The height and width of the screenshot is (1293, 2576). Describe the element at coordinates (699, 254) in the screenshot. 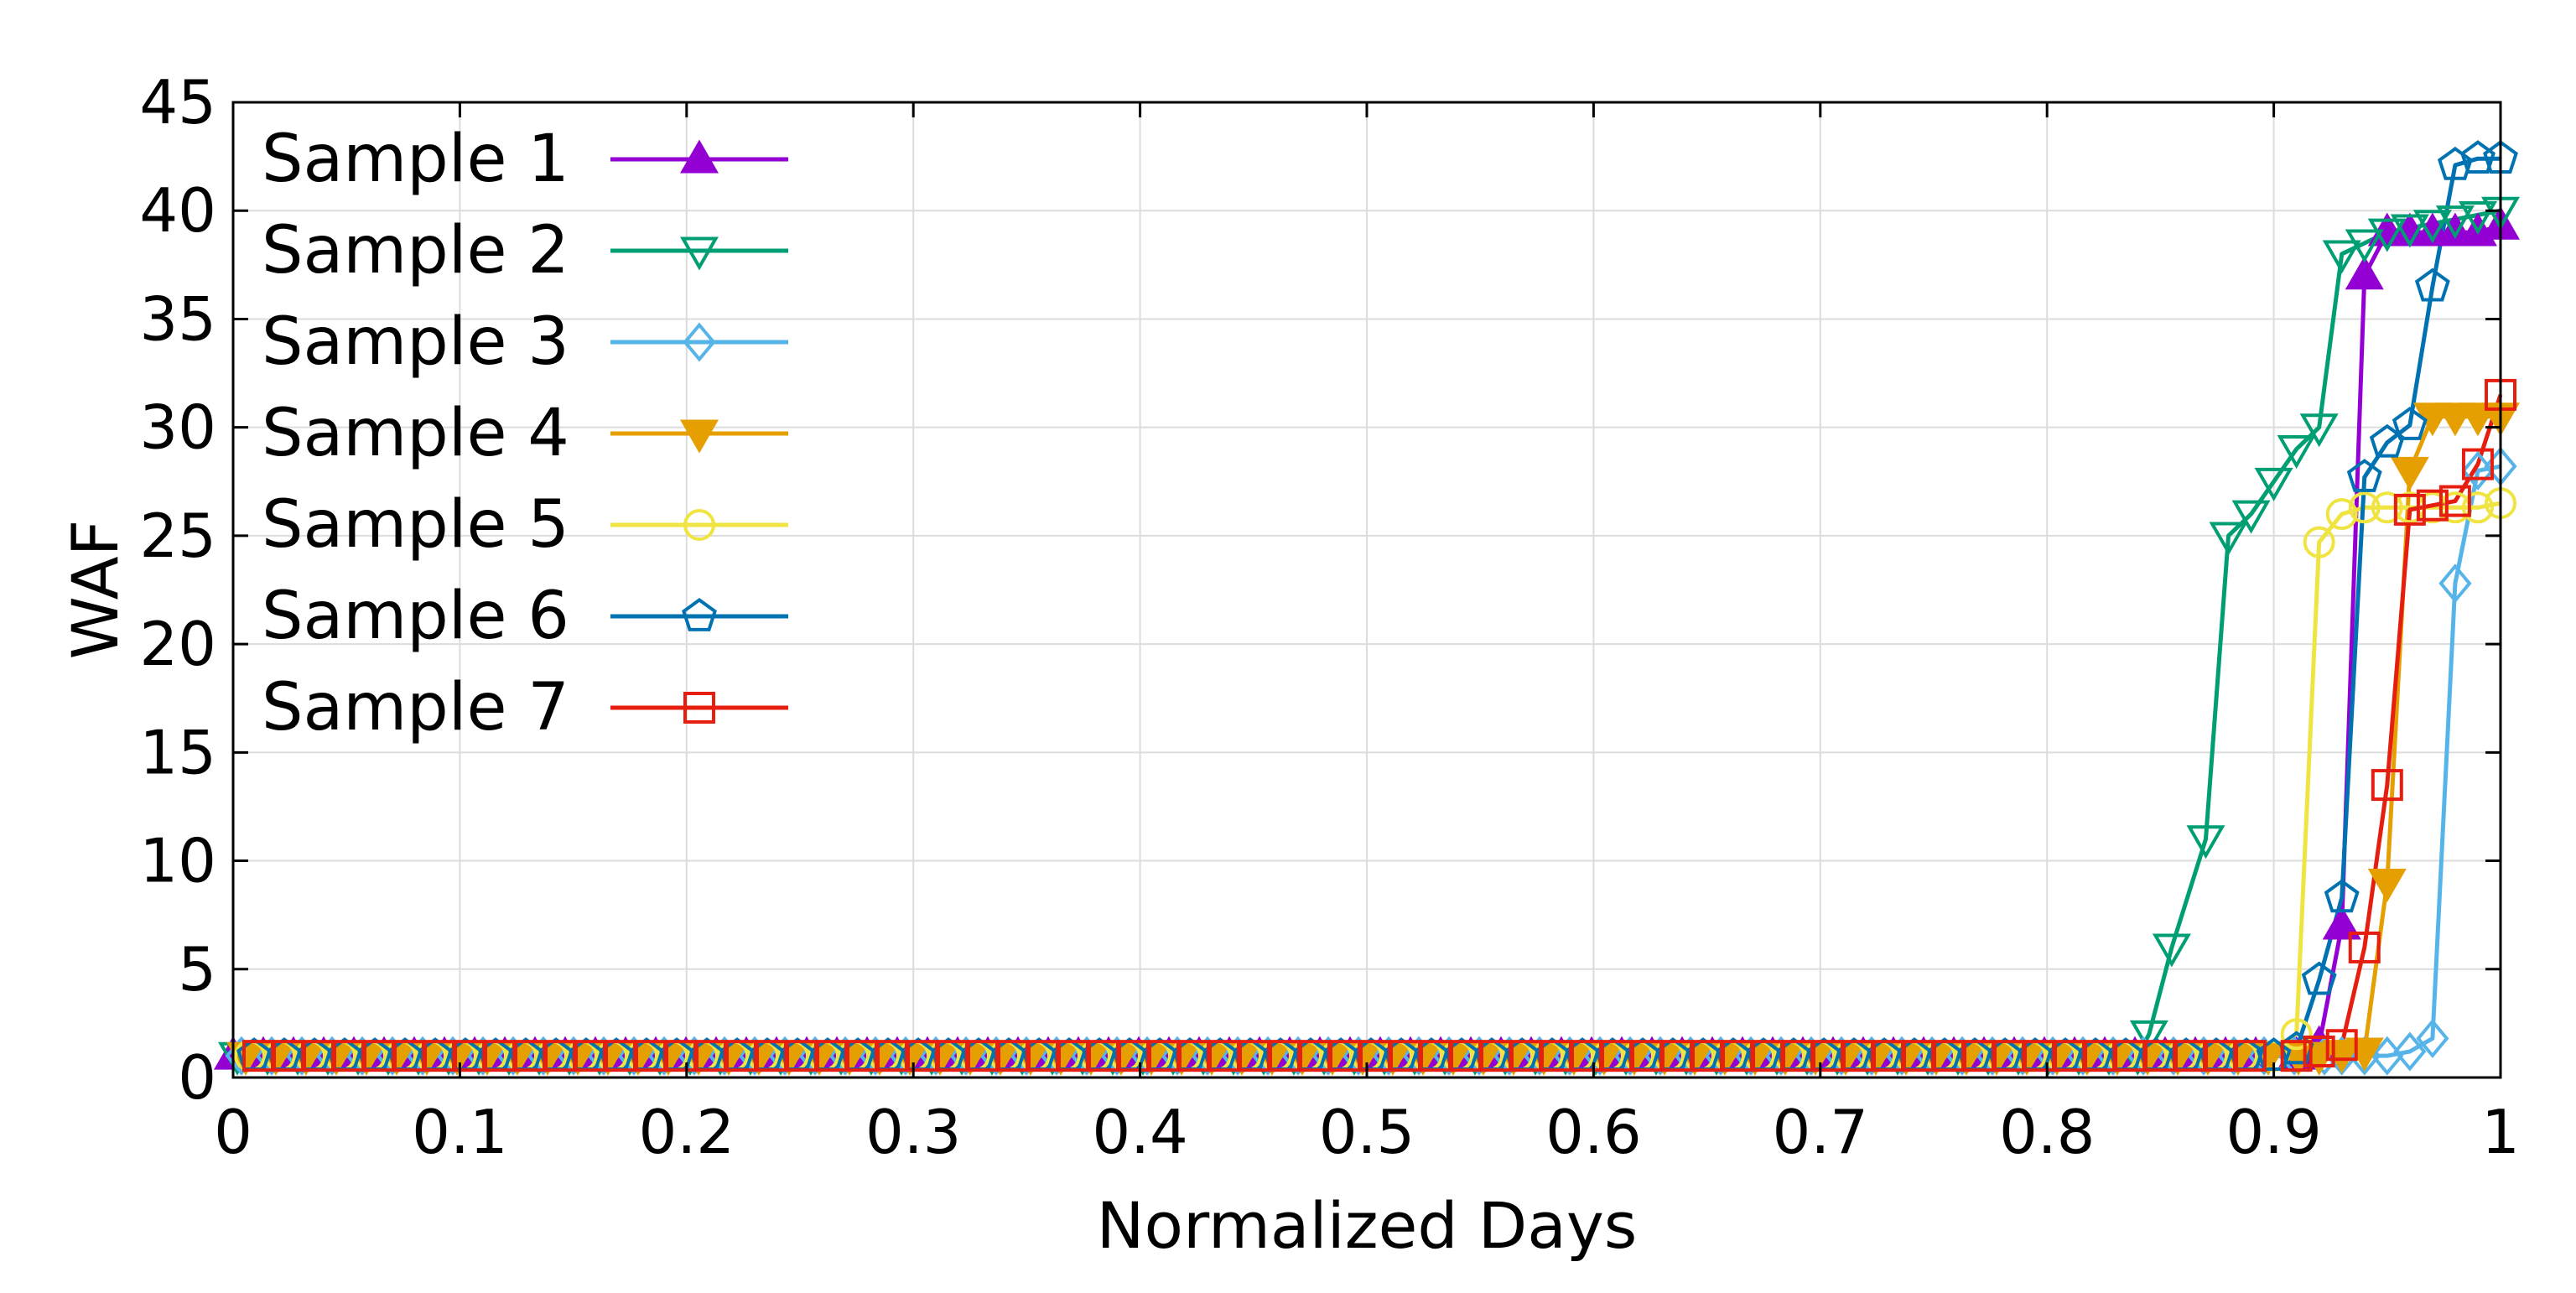

I see `legend-sample-2-marker` at that location.